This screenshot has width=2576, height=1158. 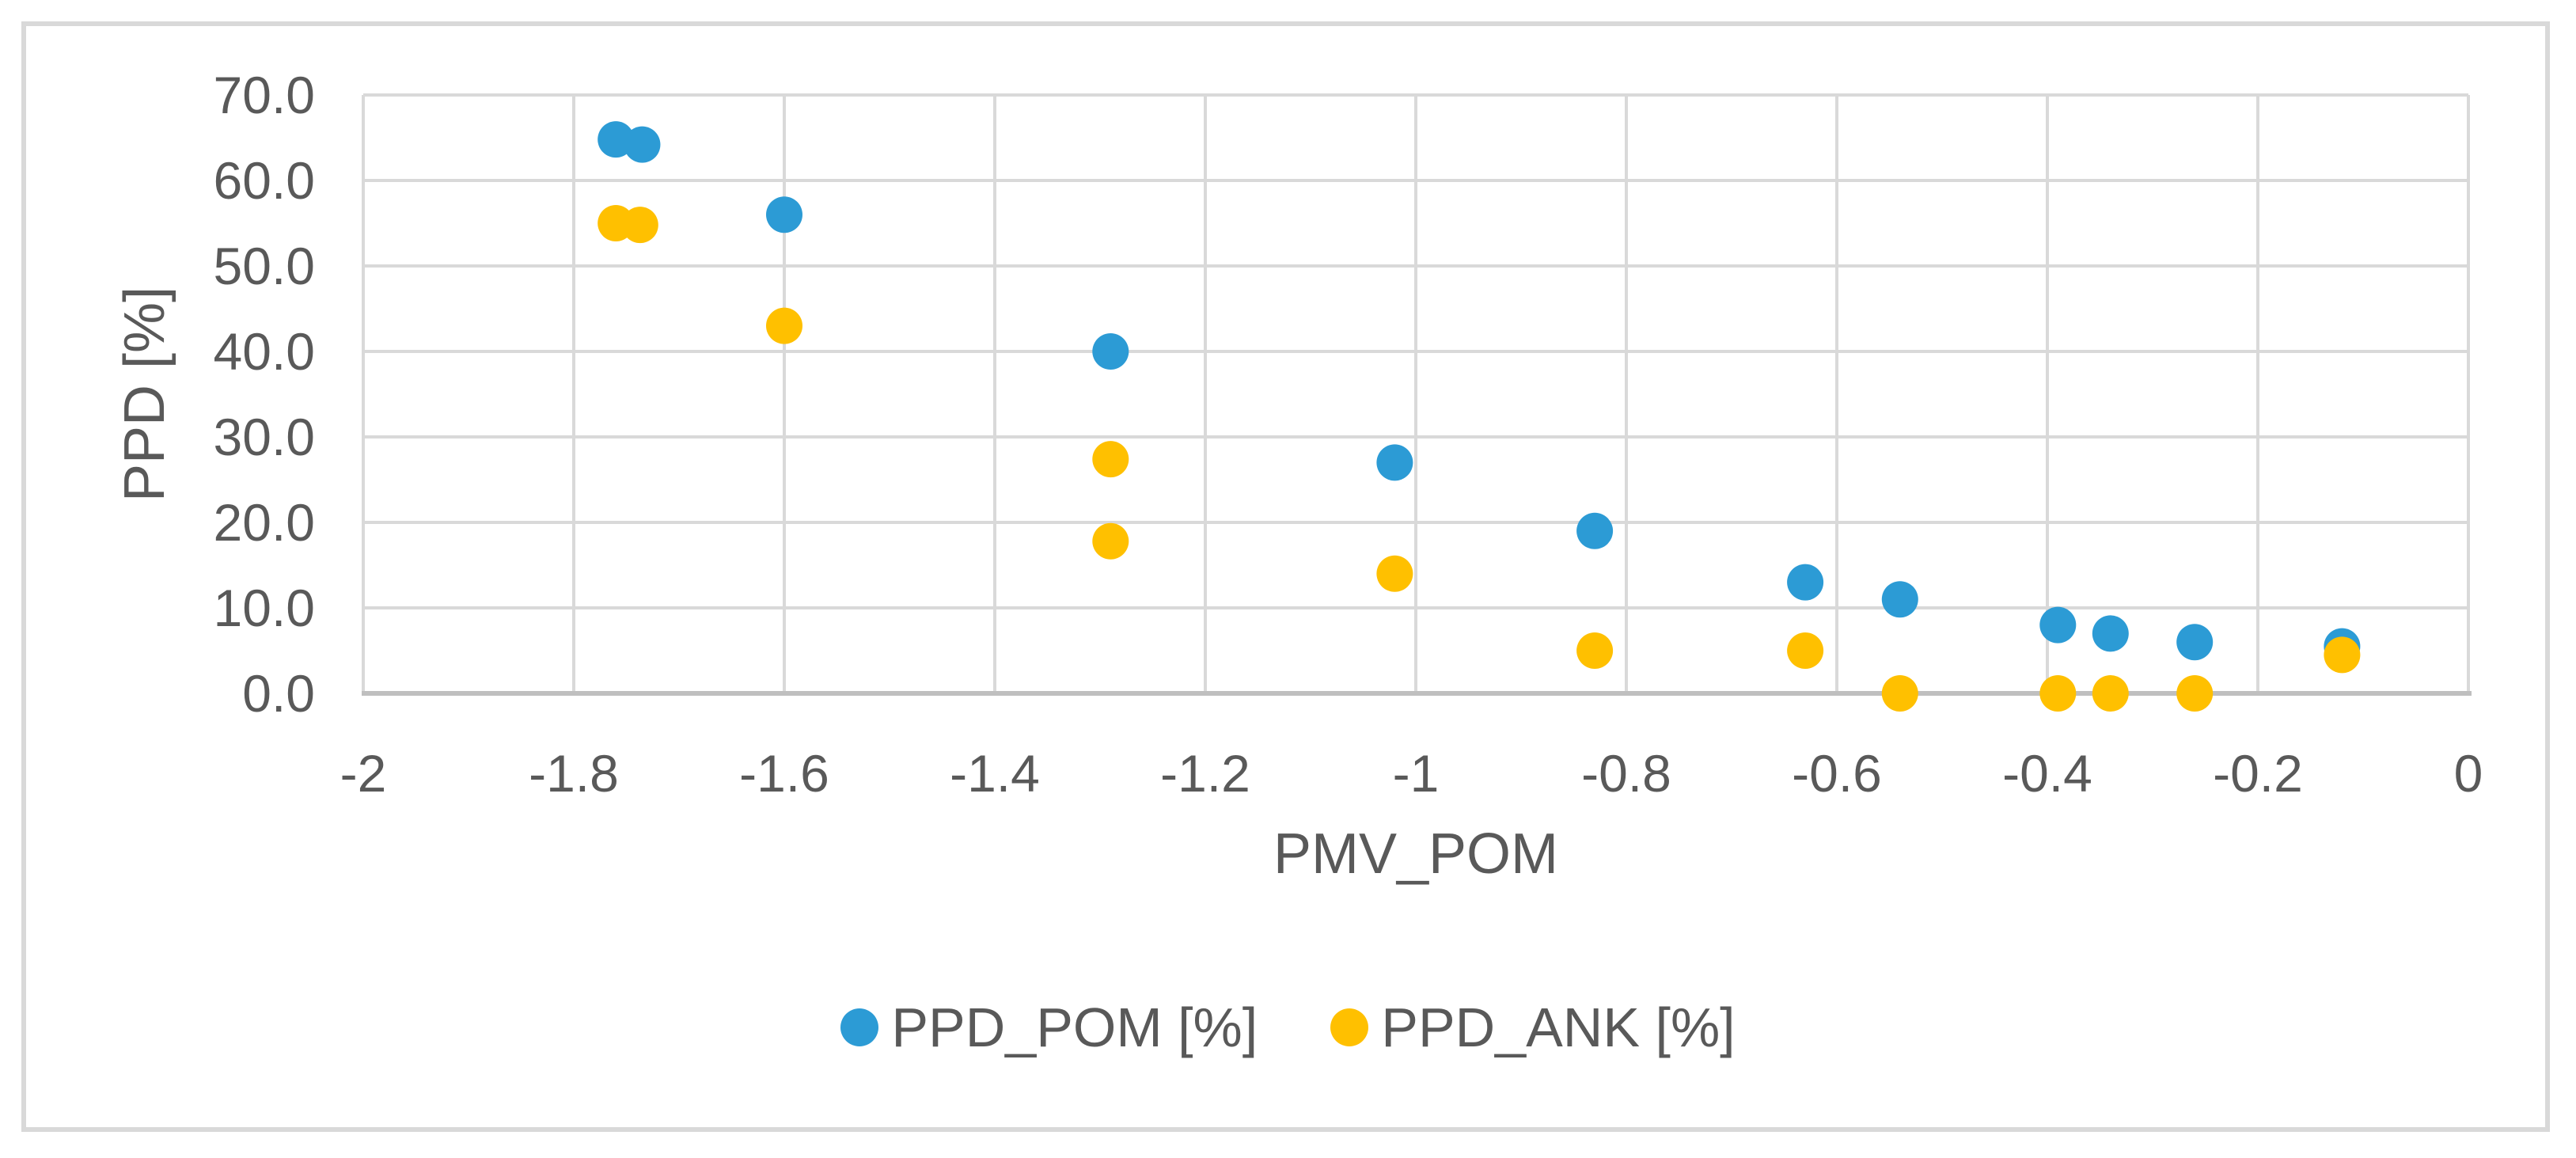 I want to click on svg-text: -1.2, so click(x=1205, y=773).